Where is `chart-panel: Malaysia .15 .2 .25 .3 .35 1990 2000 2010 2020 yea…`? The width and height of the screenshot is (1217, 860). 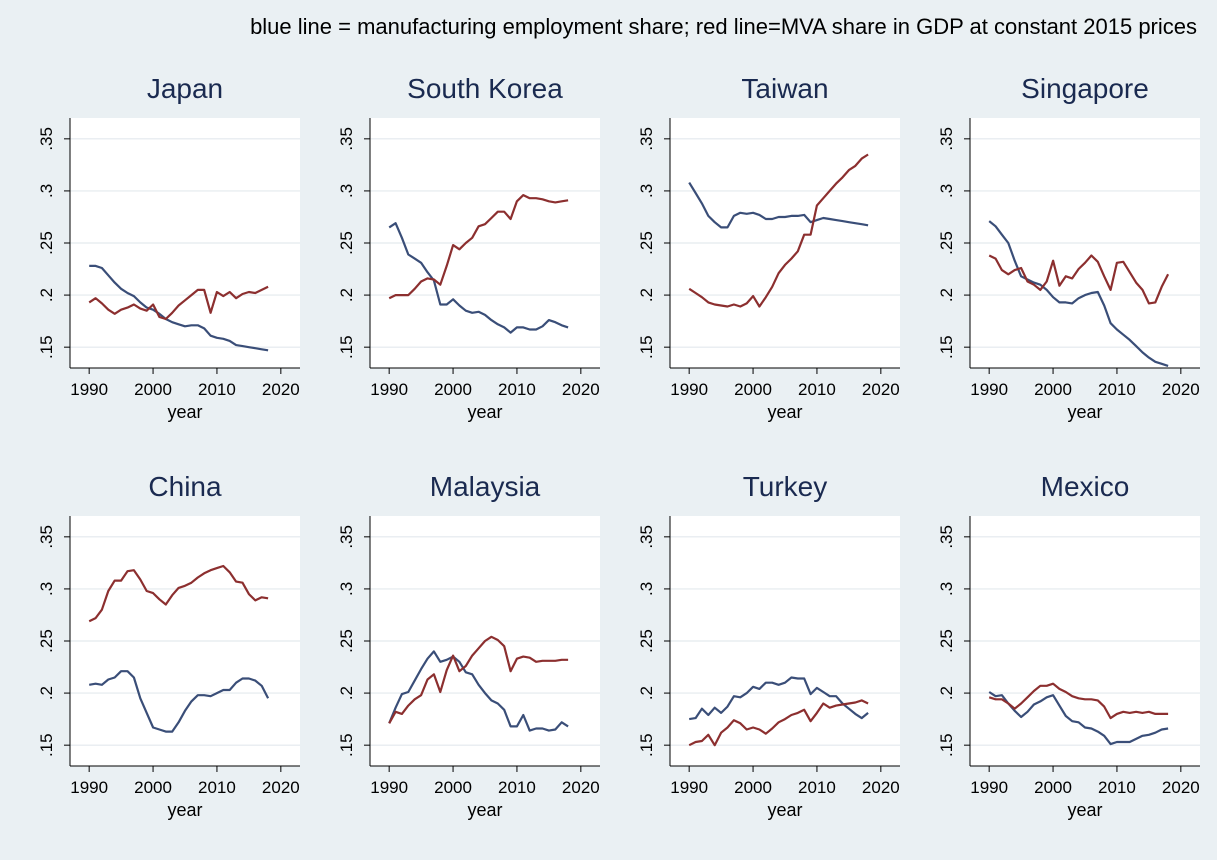
chart-panel: Malaysia .15 .2 .25 .3 .35 1990 2000 2010 2020 yea… is located at coordinates (468, 660).